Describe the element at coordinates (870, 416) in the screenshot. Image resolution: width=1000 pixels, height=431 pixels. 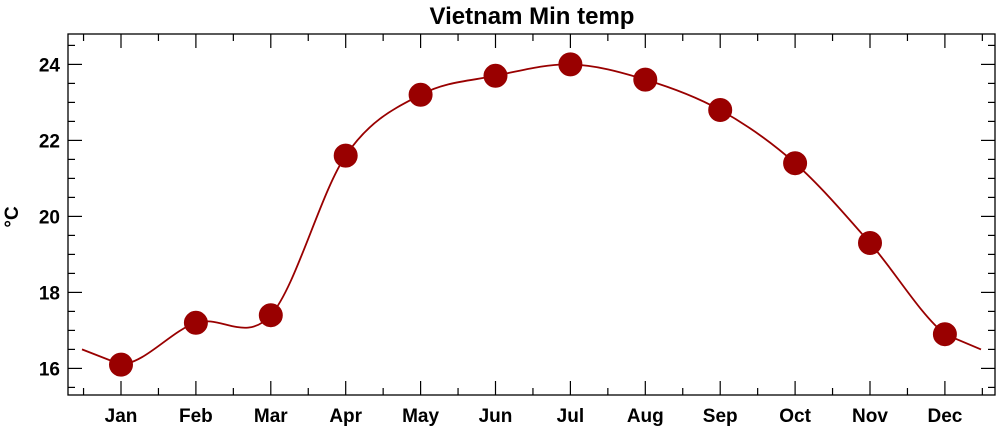
I see `x-tick-label: Nov` at that location.